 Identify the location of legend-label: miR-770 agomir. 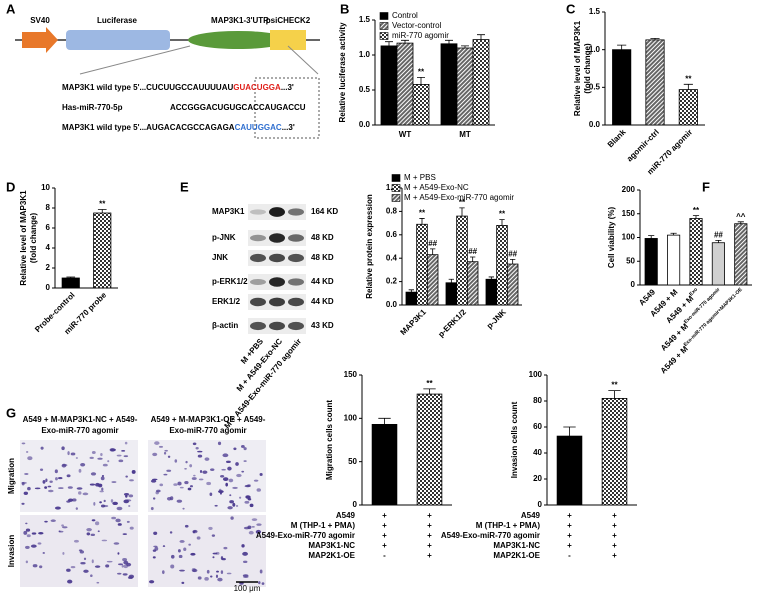
(420, 35).